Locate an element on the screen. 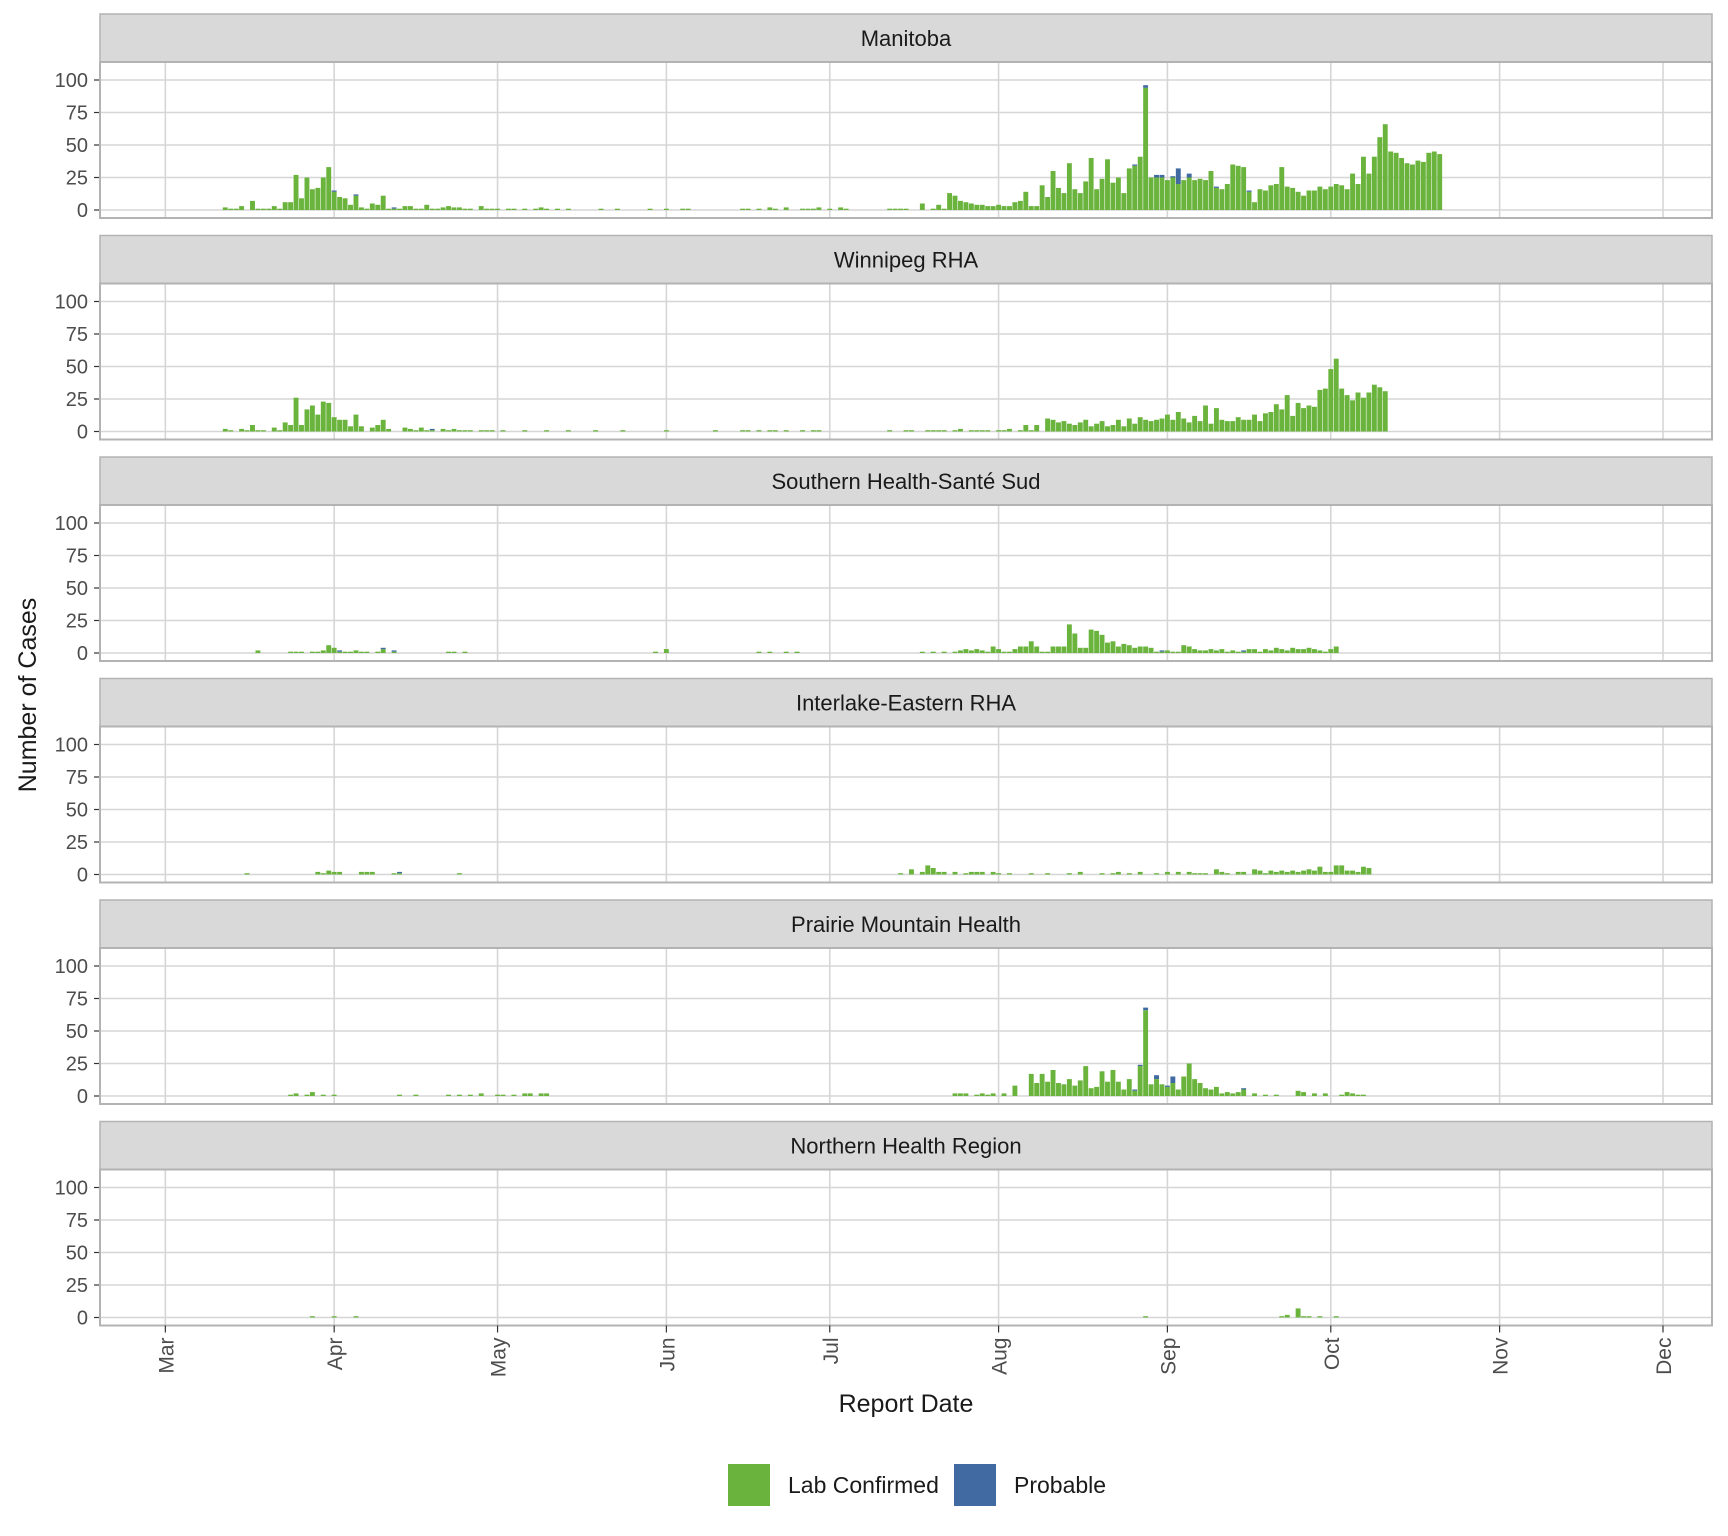  x-tick-label: May is located at coordinates (499, 1357).